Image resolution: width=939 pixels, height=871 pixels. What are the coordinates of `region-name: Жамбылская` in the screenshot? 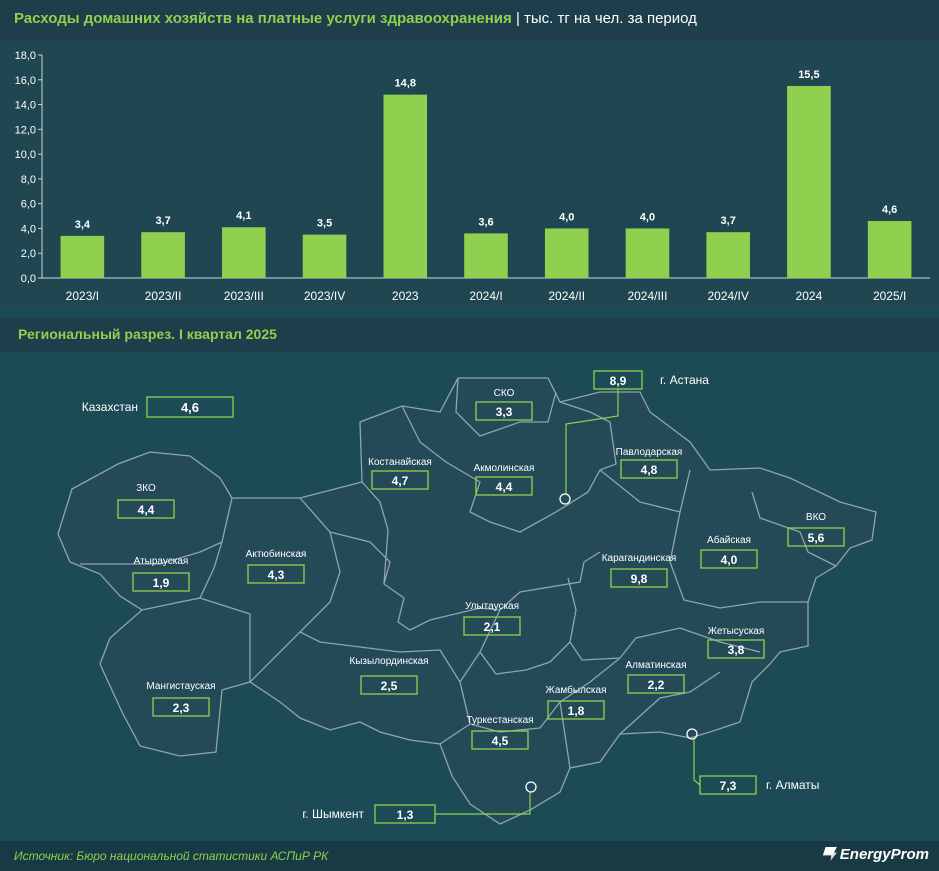 It's located at (576, 690).